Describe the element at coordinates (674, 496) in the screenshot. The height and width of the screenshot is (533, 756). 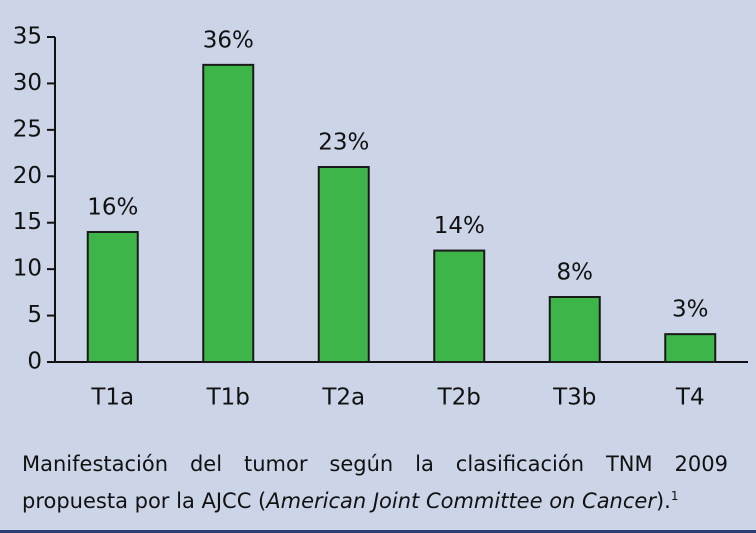
I see `caption-sup: 1` at that location.